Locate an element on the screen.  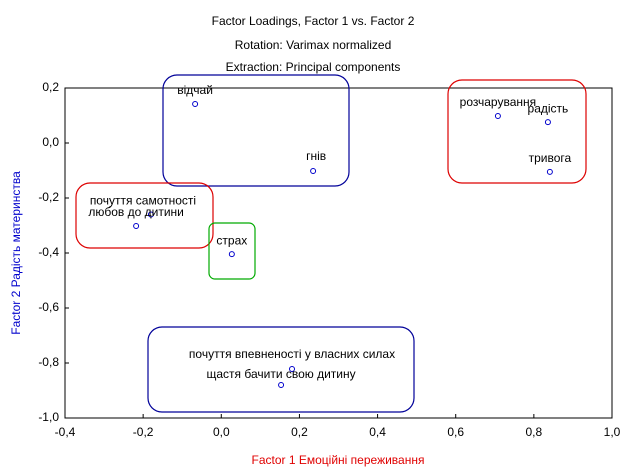
y-tick-label: -0,6 is located at coordinates (48, 307).